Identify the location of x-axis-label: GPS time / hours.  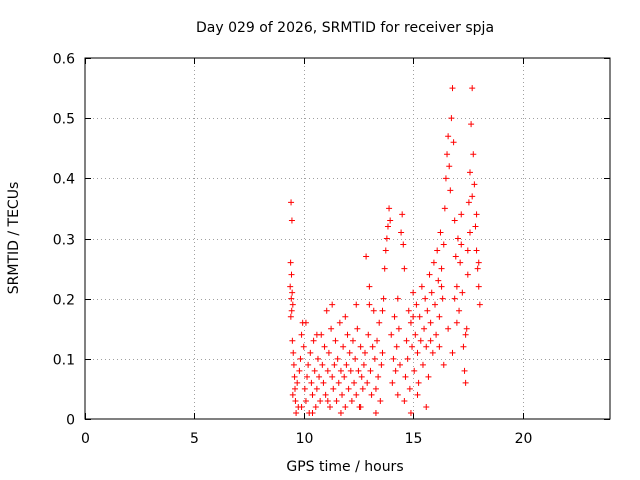
(344, 467).